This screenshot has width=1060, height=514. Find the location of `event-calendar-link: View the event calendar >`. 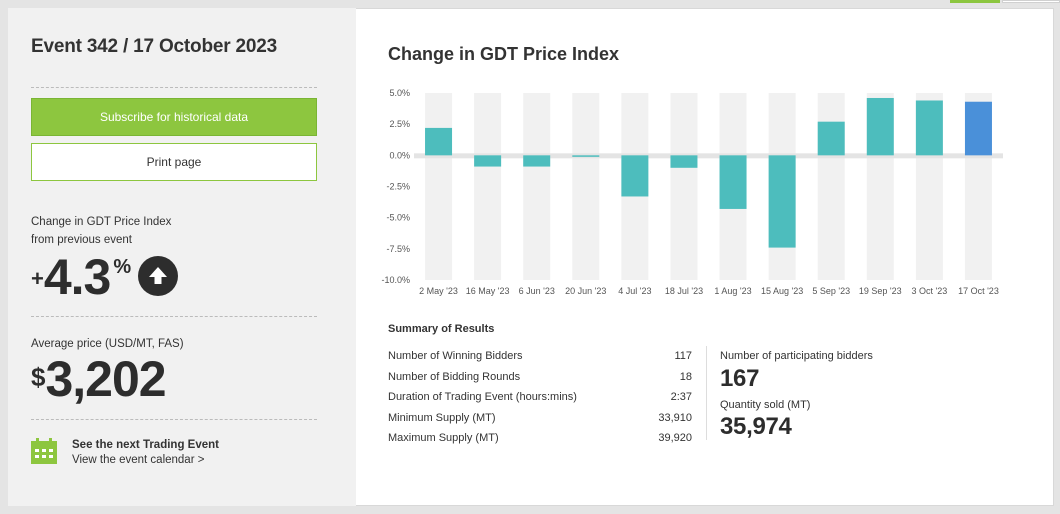

event-calendar-link: View the event calendar > is located at coordinates (138, 460).